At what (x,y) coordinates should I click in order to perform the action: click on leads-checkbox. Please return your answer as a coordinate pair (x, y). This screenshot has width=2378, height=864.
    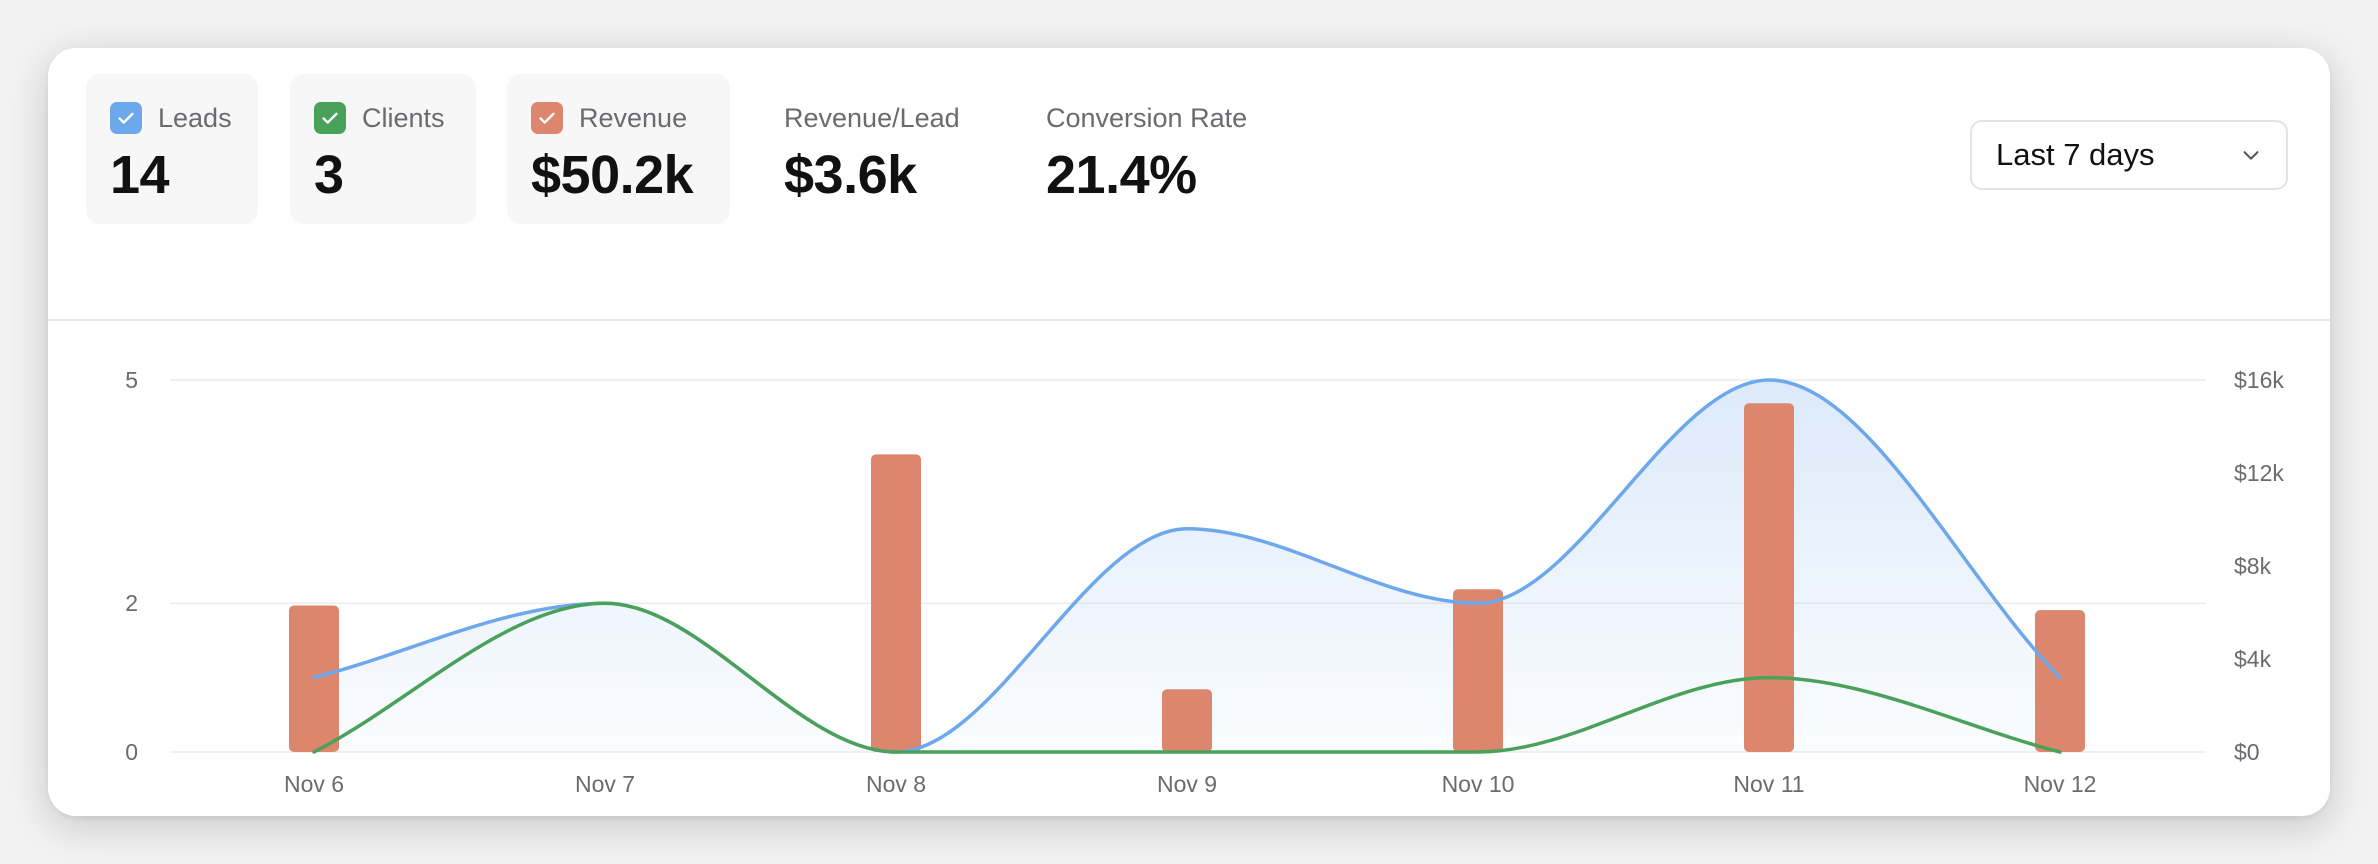
    Looking at the image, I should click on (126, 118).